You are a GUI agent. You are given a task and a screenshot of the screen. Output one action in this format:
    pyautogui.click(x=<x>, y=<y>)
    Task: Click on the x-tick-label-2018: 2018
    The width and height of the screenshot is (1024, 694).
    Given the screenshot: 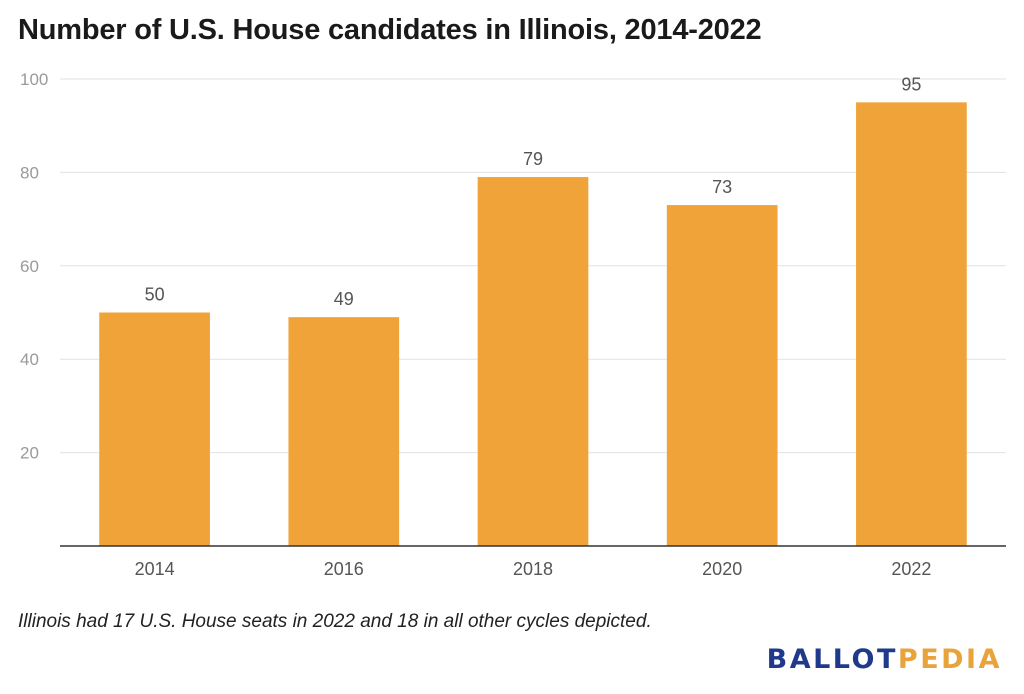 What is the action you would take?
    pyautogui.click(x=533, y=569)
    